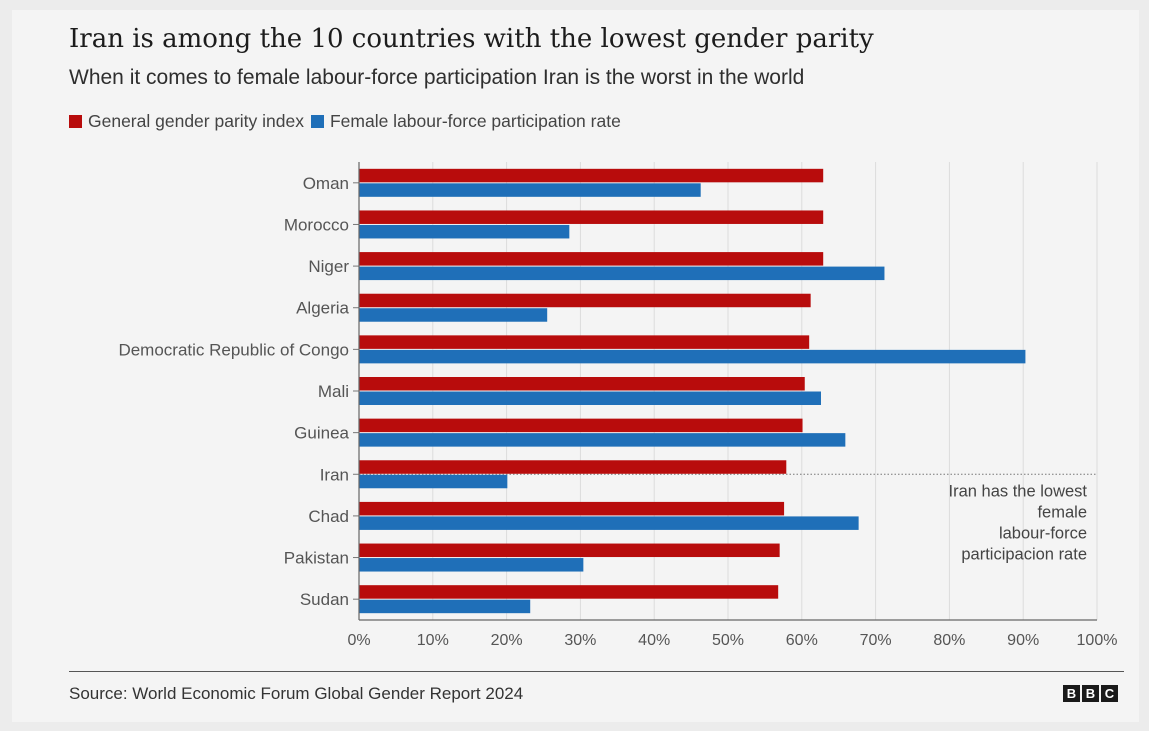 The width and height of the screenshot is (1149, 731). Describe the element at coordinates (728, 640) in the screenshot. I see `x-tick-label: 50%` at that location.